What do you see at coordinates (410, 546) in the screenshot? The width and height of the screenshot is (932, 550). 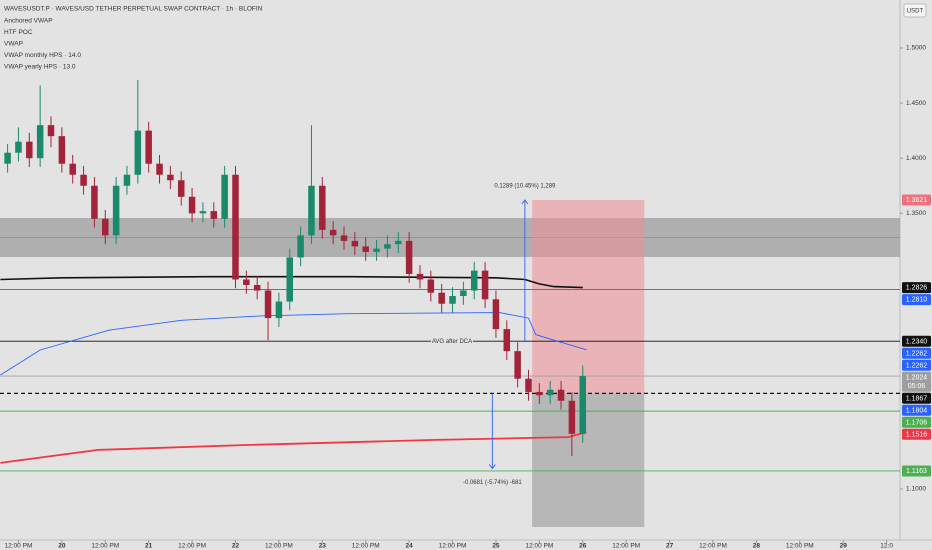 I see `x-tick-label: 24` at bounding box center [410, 546].